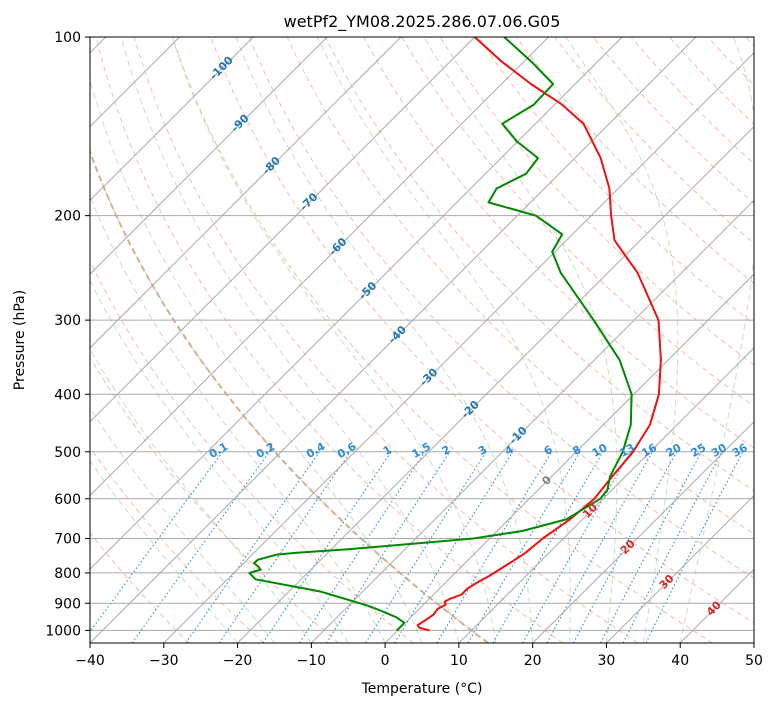  What do you see at coordinates (67, 500) in the screenshot?
I see `y-tick-label: 600` at bounding box center [67, 500].